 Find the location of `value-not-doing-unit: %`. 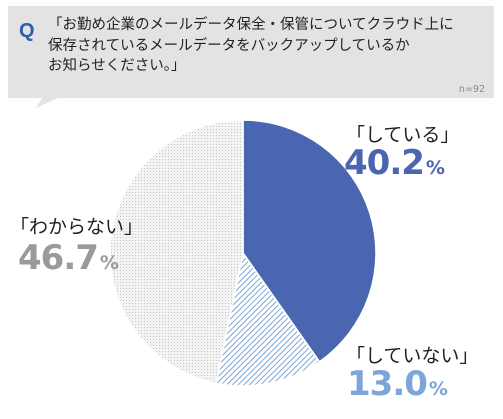

value-not-doing-unit: % is located at coordinates (438, 389).